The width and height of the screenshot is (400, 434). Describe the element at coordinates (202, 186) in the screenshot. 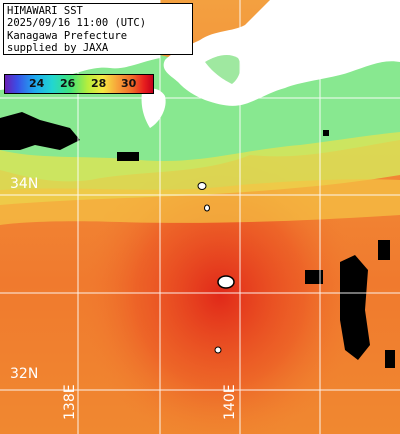

I see `island-miyake` at that location.